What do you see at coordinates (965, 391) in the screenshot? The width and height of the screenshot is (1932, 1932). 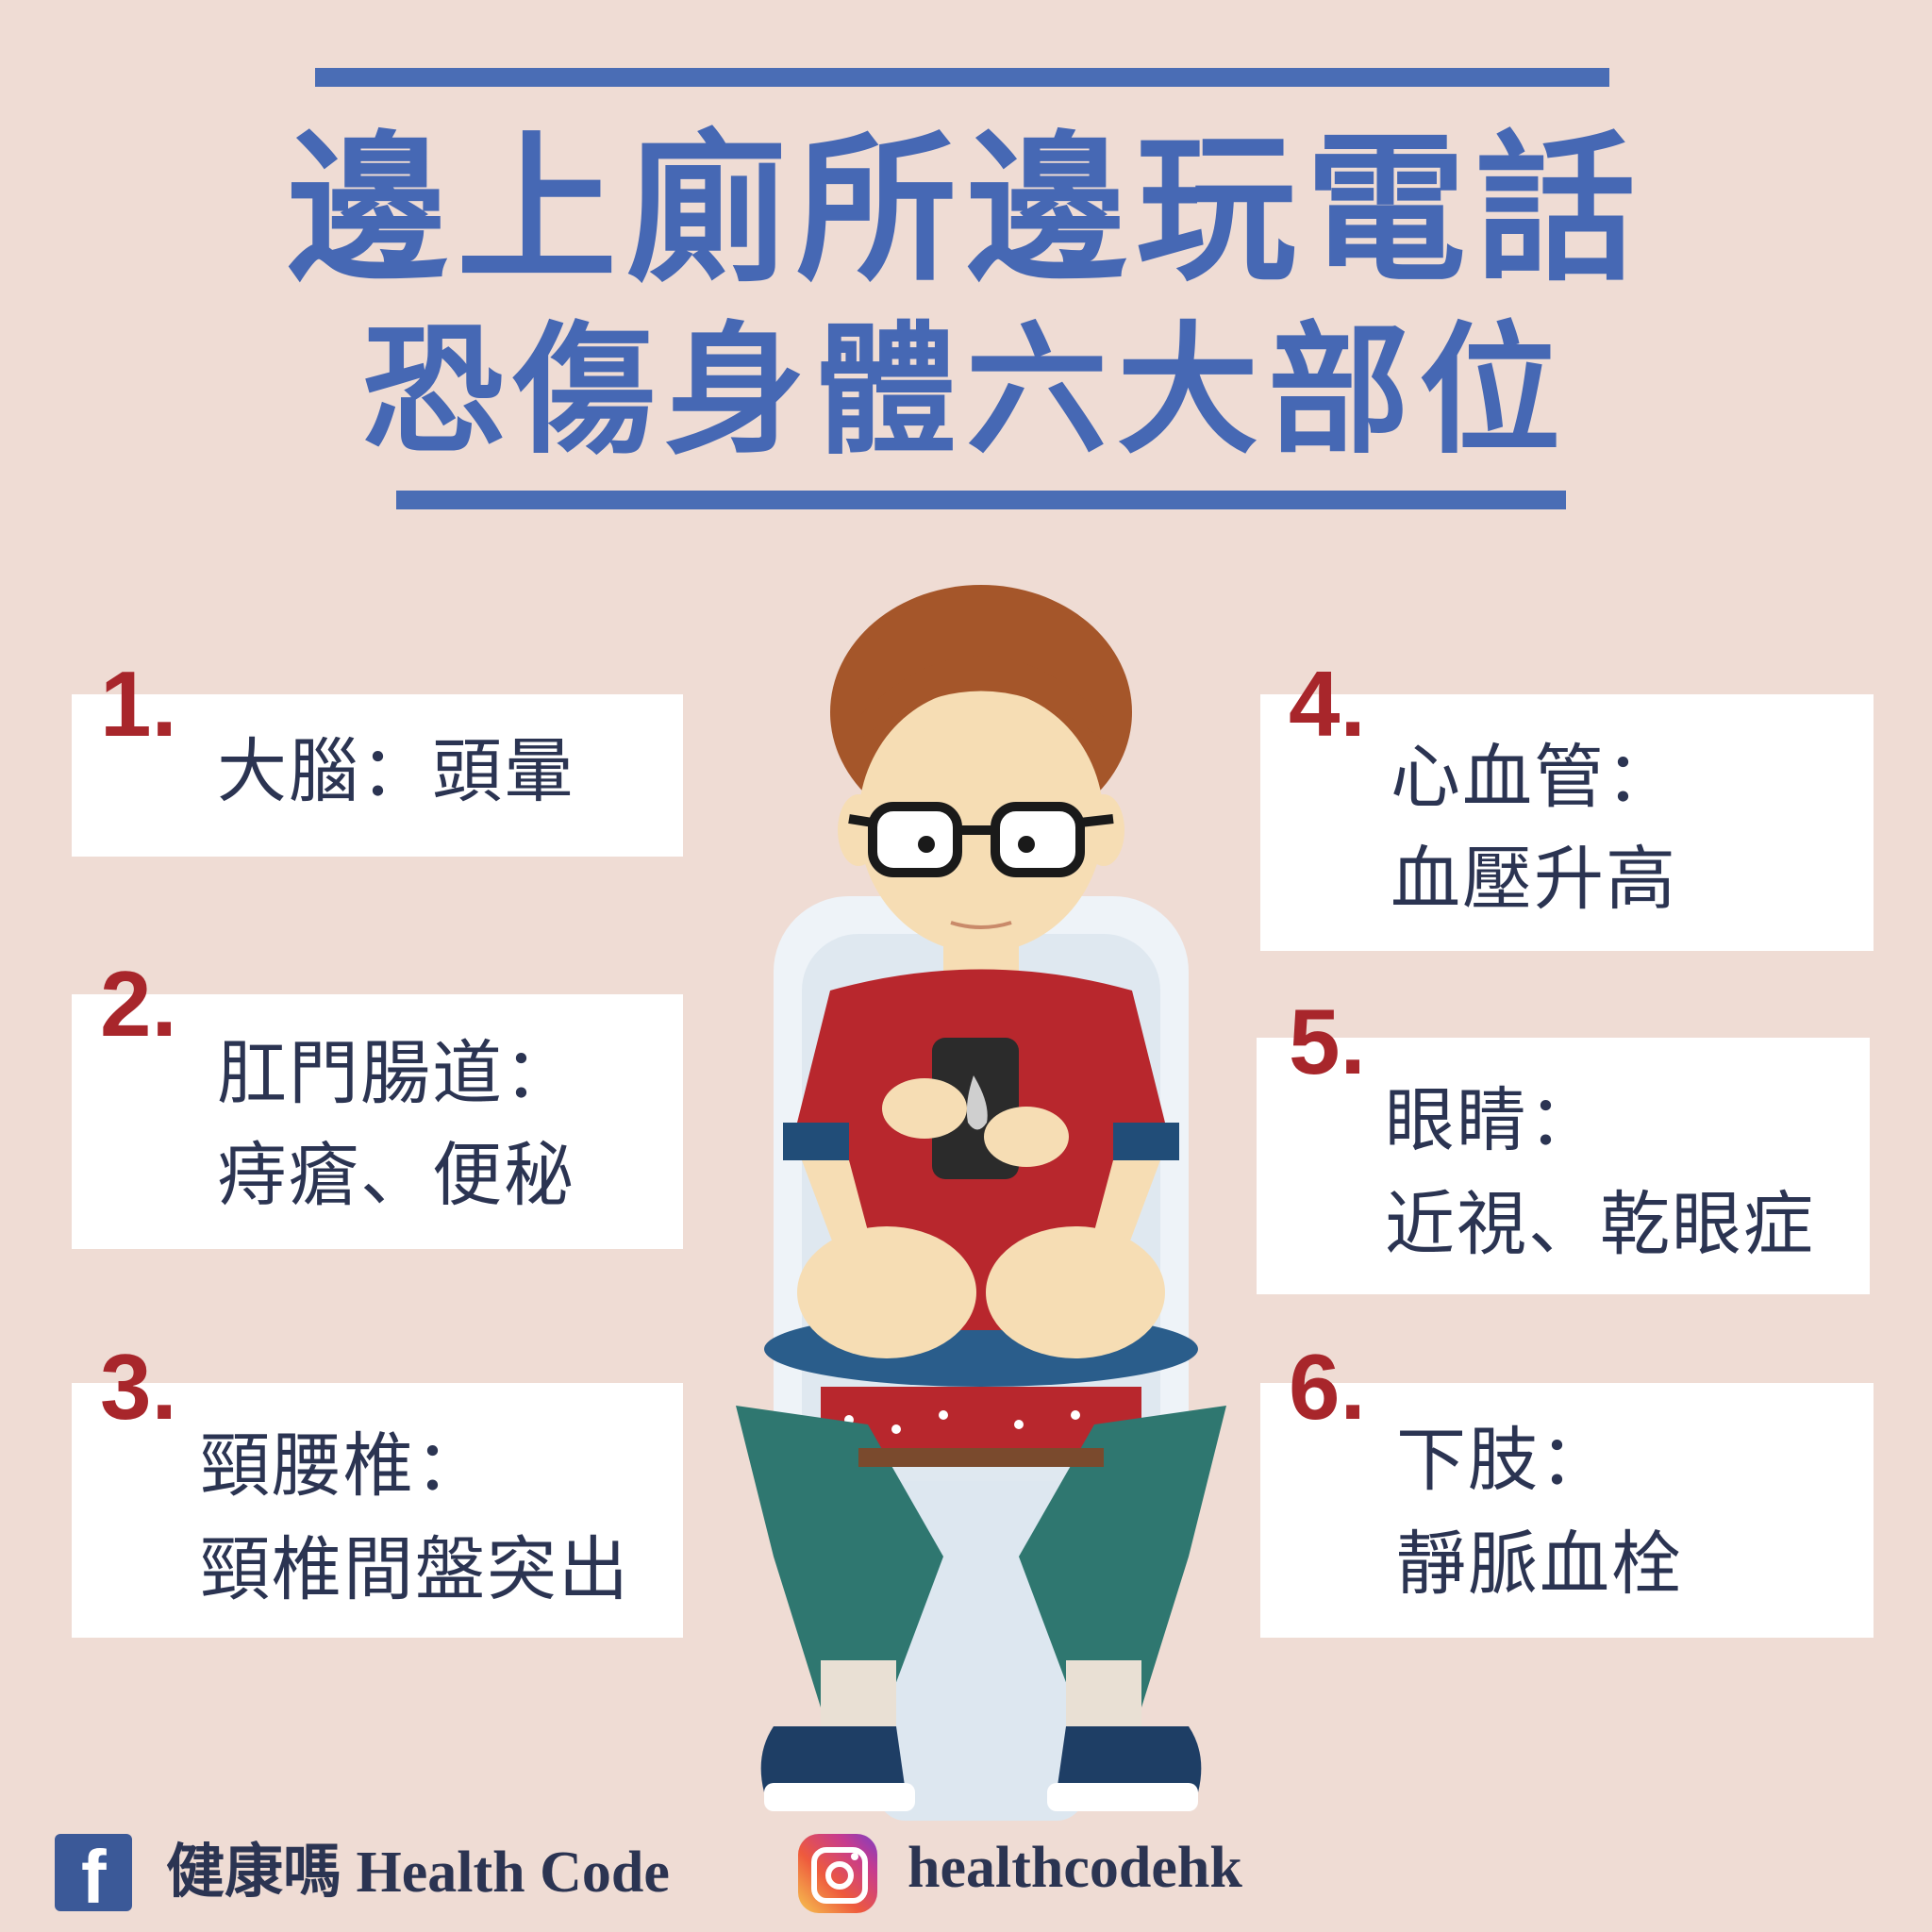 I see `title-line2: 恐傷身體六大部位` at bounding box center [965, 391].